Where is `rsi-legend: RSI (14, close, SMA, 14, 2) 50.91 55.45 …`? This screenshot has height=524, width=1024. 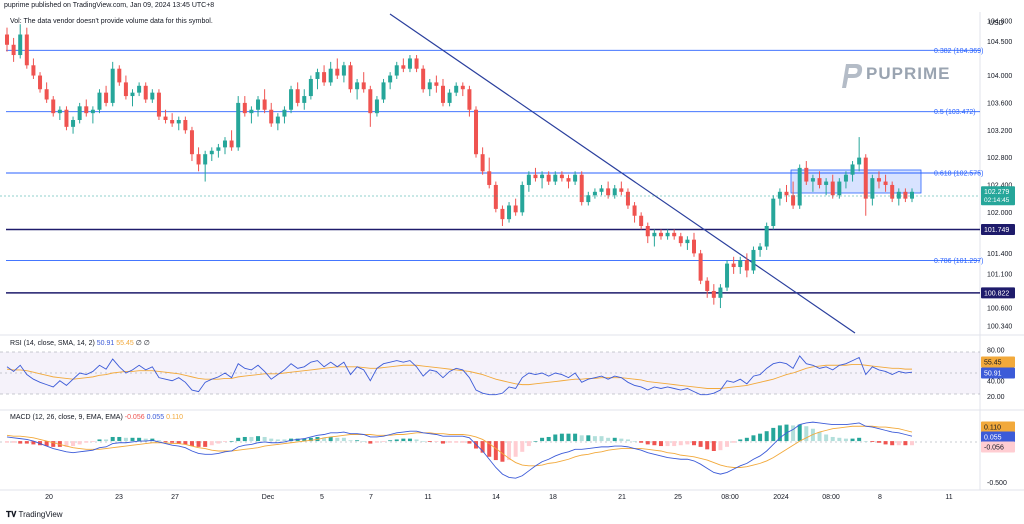
rsi-legend: RSI (14, close, SMA, 14, 2) 50.91 55.45 … is located at coordinates (80, 343).